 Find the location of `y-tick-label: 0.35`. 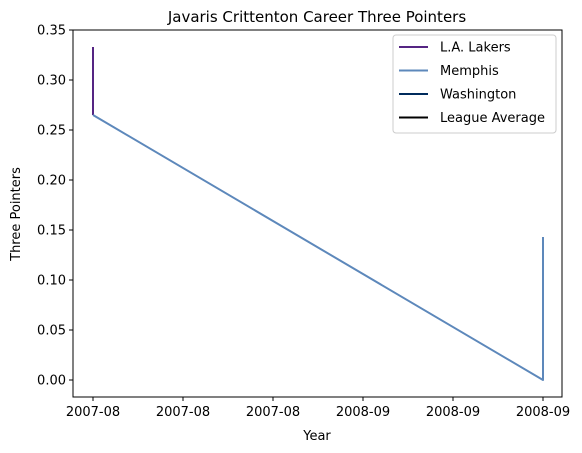

y-tick-label: 0.35 is located at coordinates (51, 31).